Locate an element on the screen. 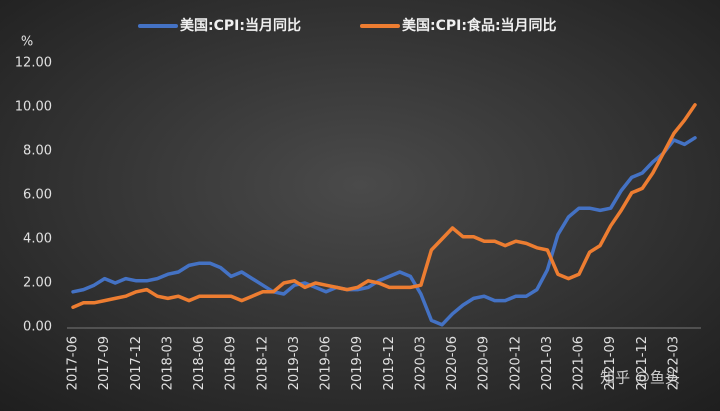 Image resolution: width=720 pixels, height=411 pixels. x-tick-label: 2017-06 is located at coordinates (73, 363).